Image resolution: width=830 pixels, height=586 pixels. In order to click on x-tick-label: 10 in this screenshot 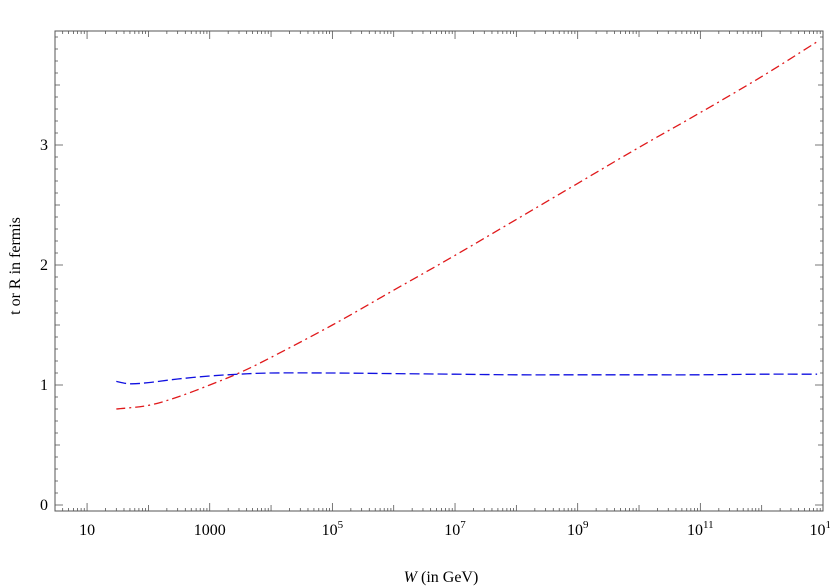, I will do `click(87, 530)`.